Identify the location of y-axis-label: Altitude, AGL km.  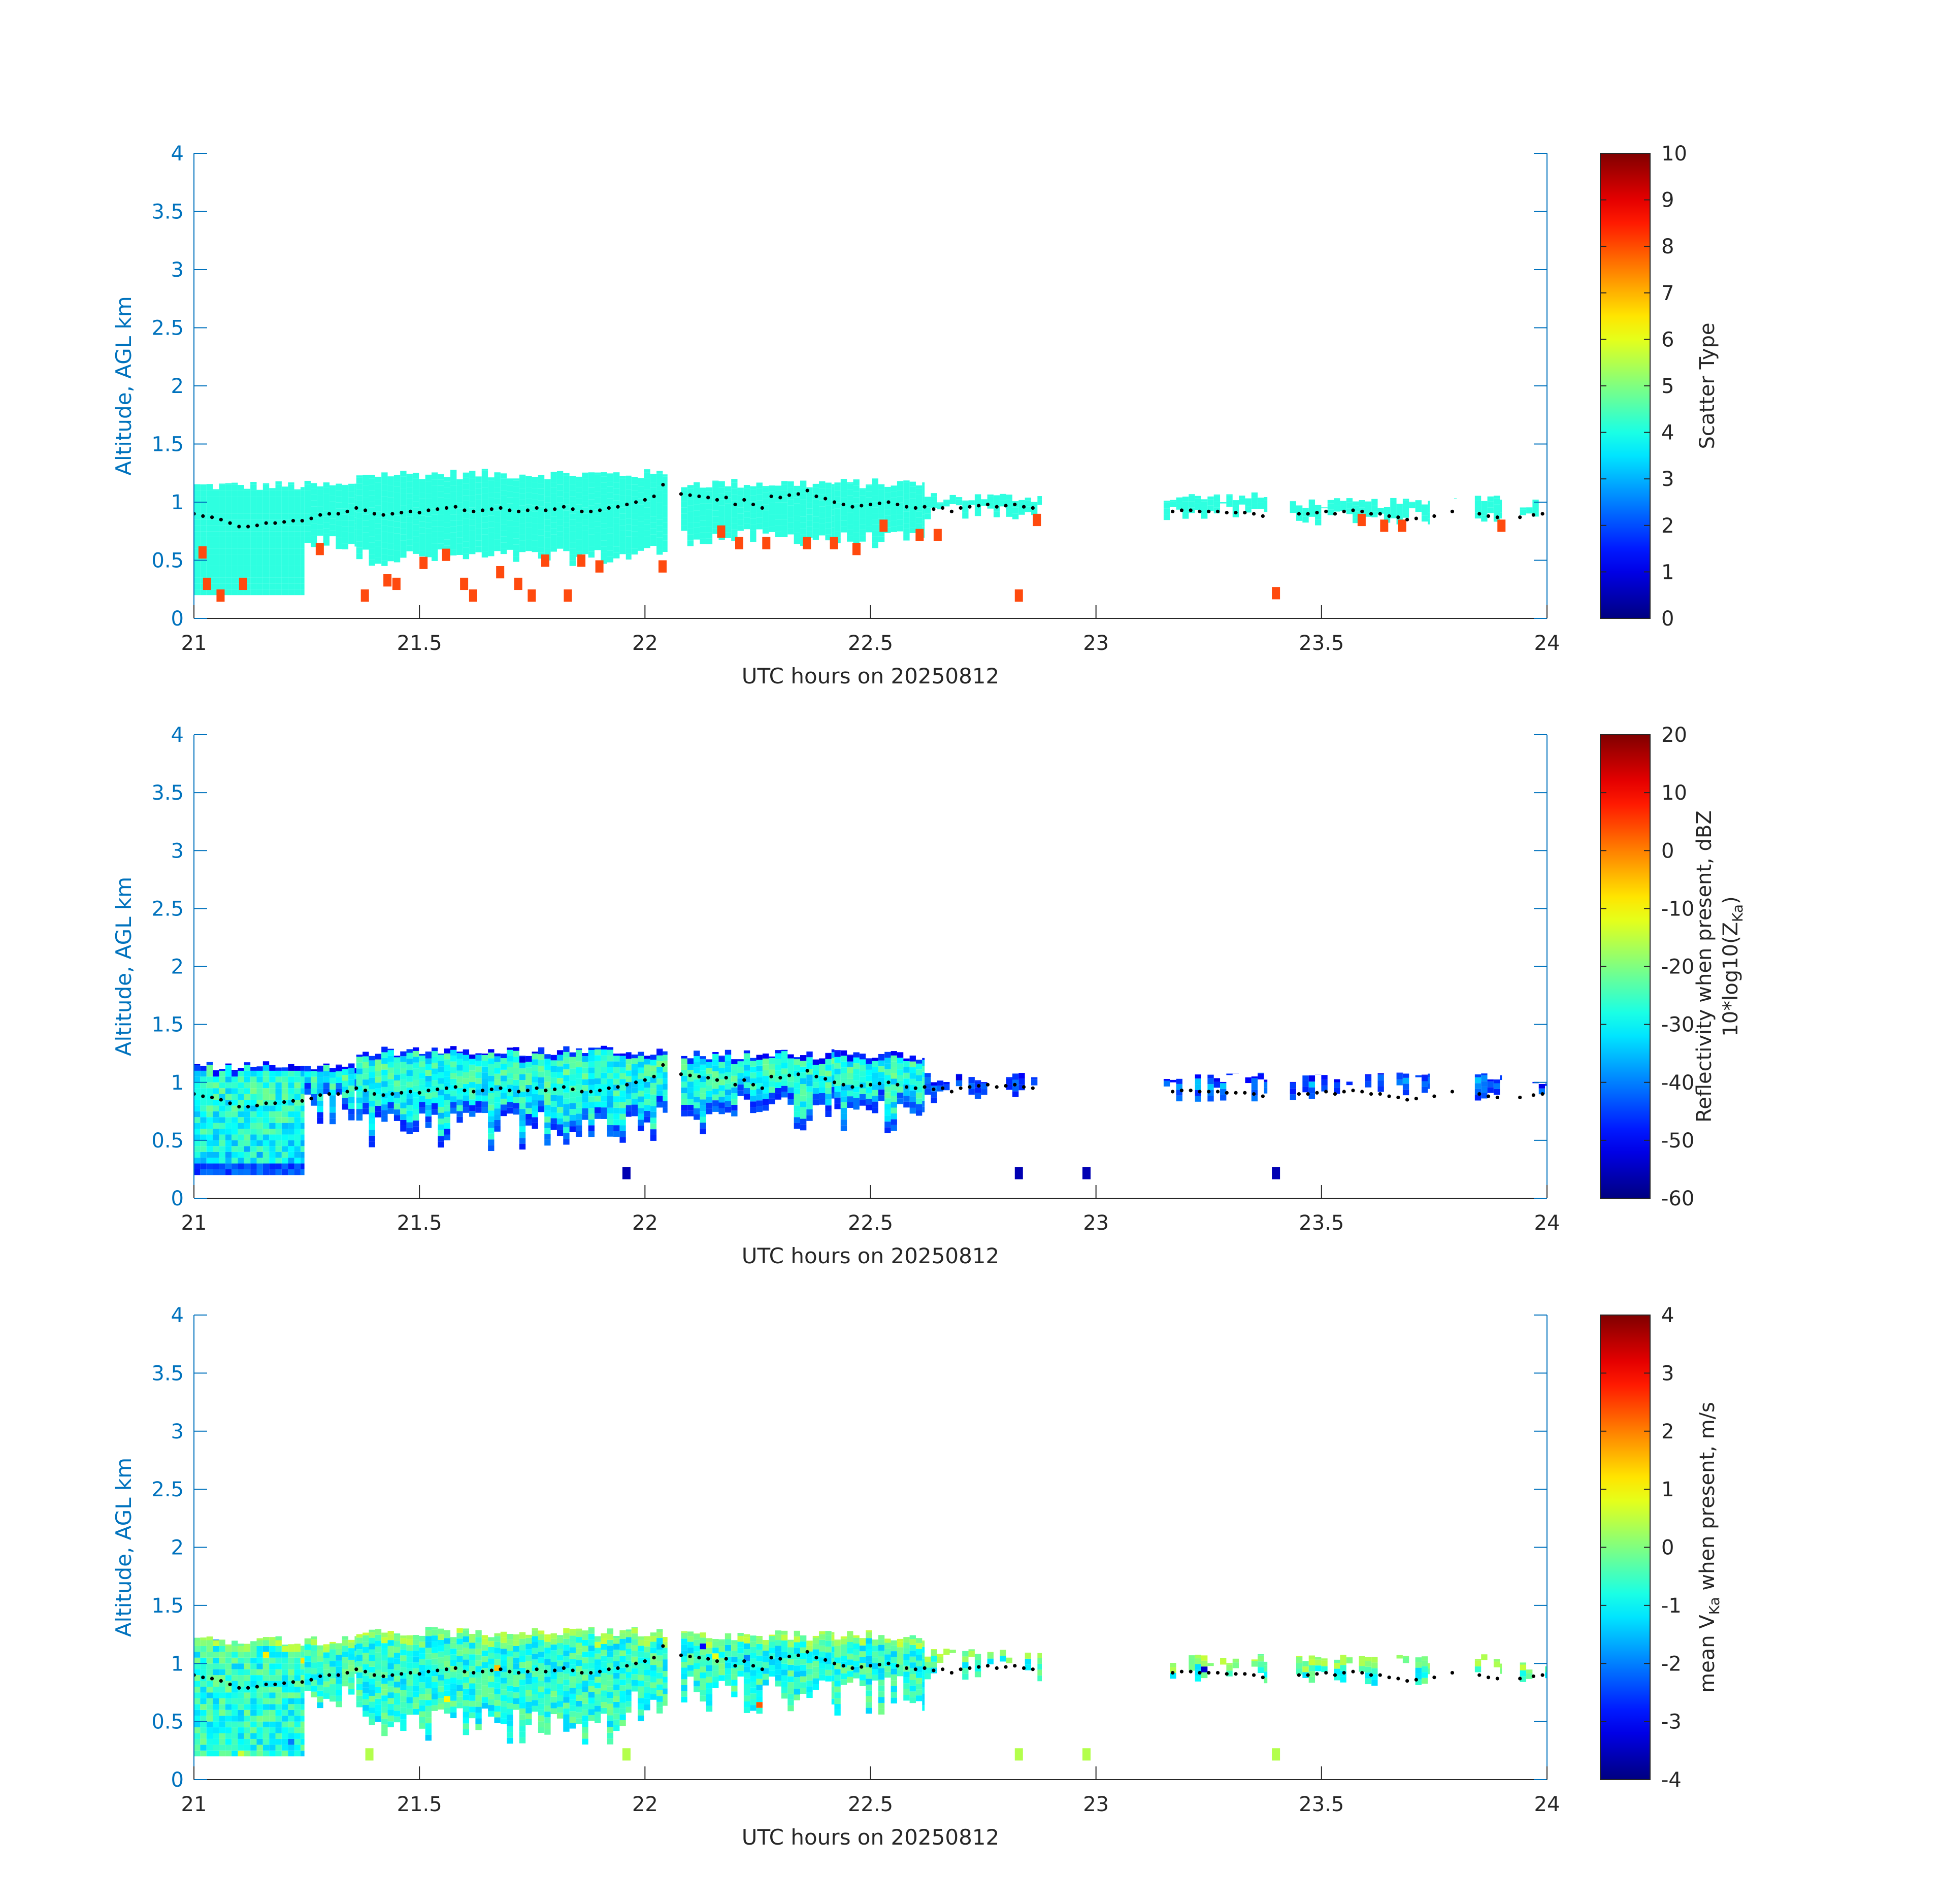
(123, 386).